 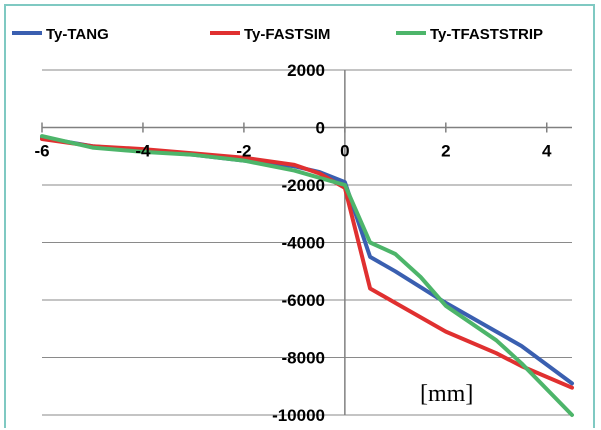 What do you see at coordinates (293, 151) in the screenshot?
I see `x-tick-labels: -6 -4 -2 0 2 4` at bounding box center [293, 151].